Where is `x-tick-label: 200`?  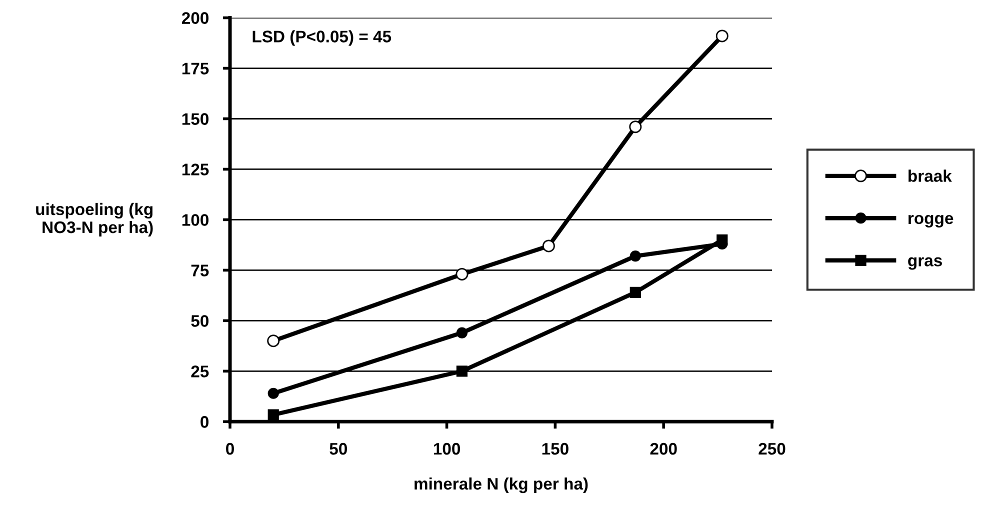 x-tick-label: 200 is located at coordinates (663, 448).